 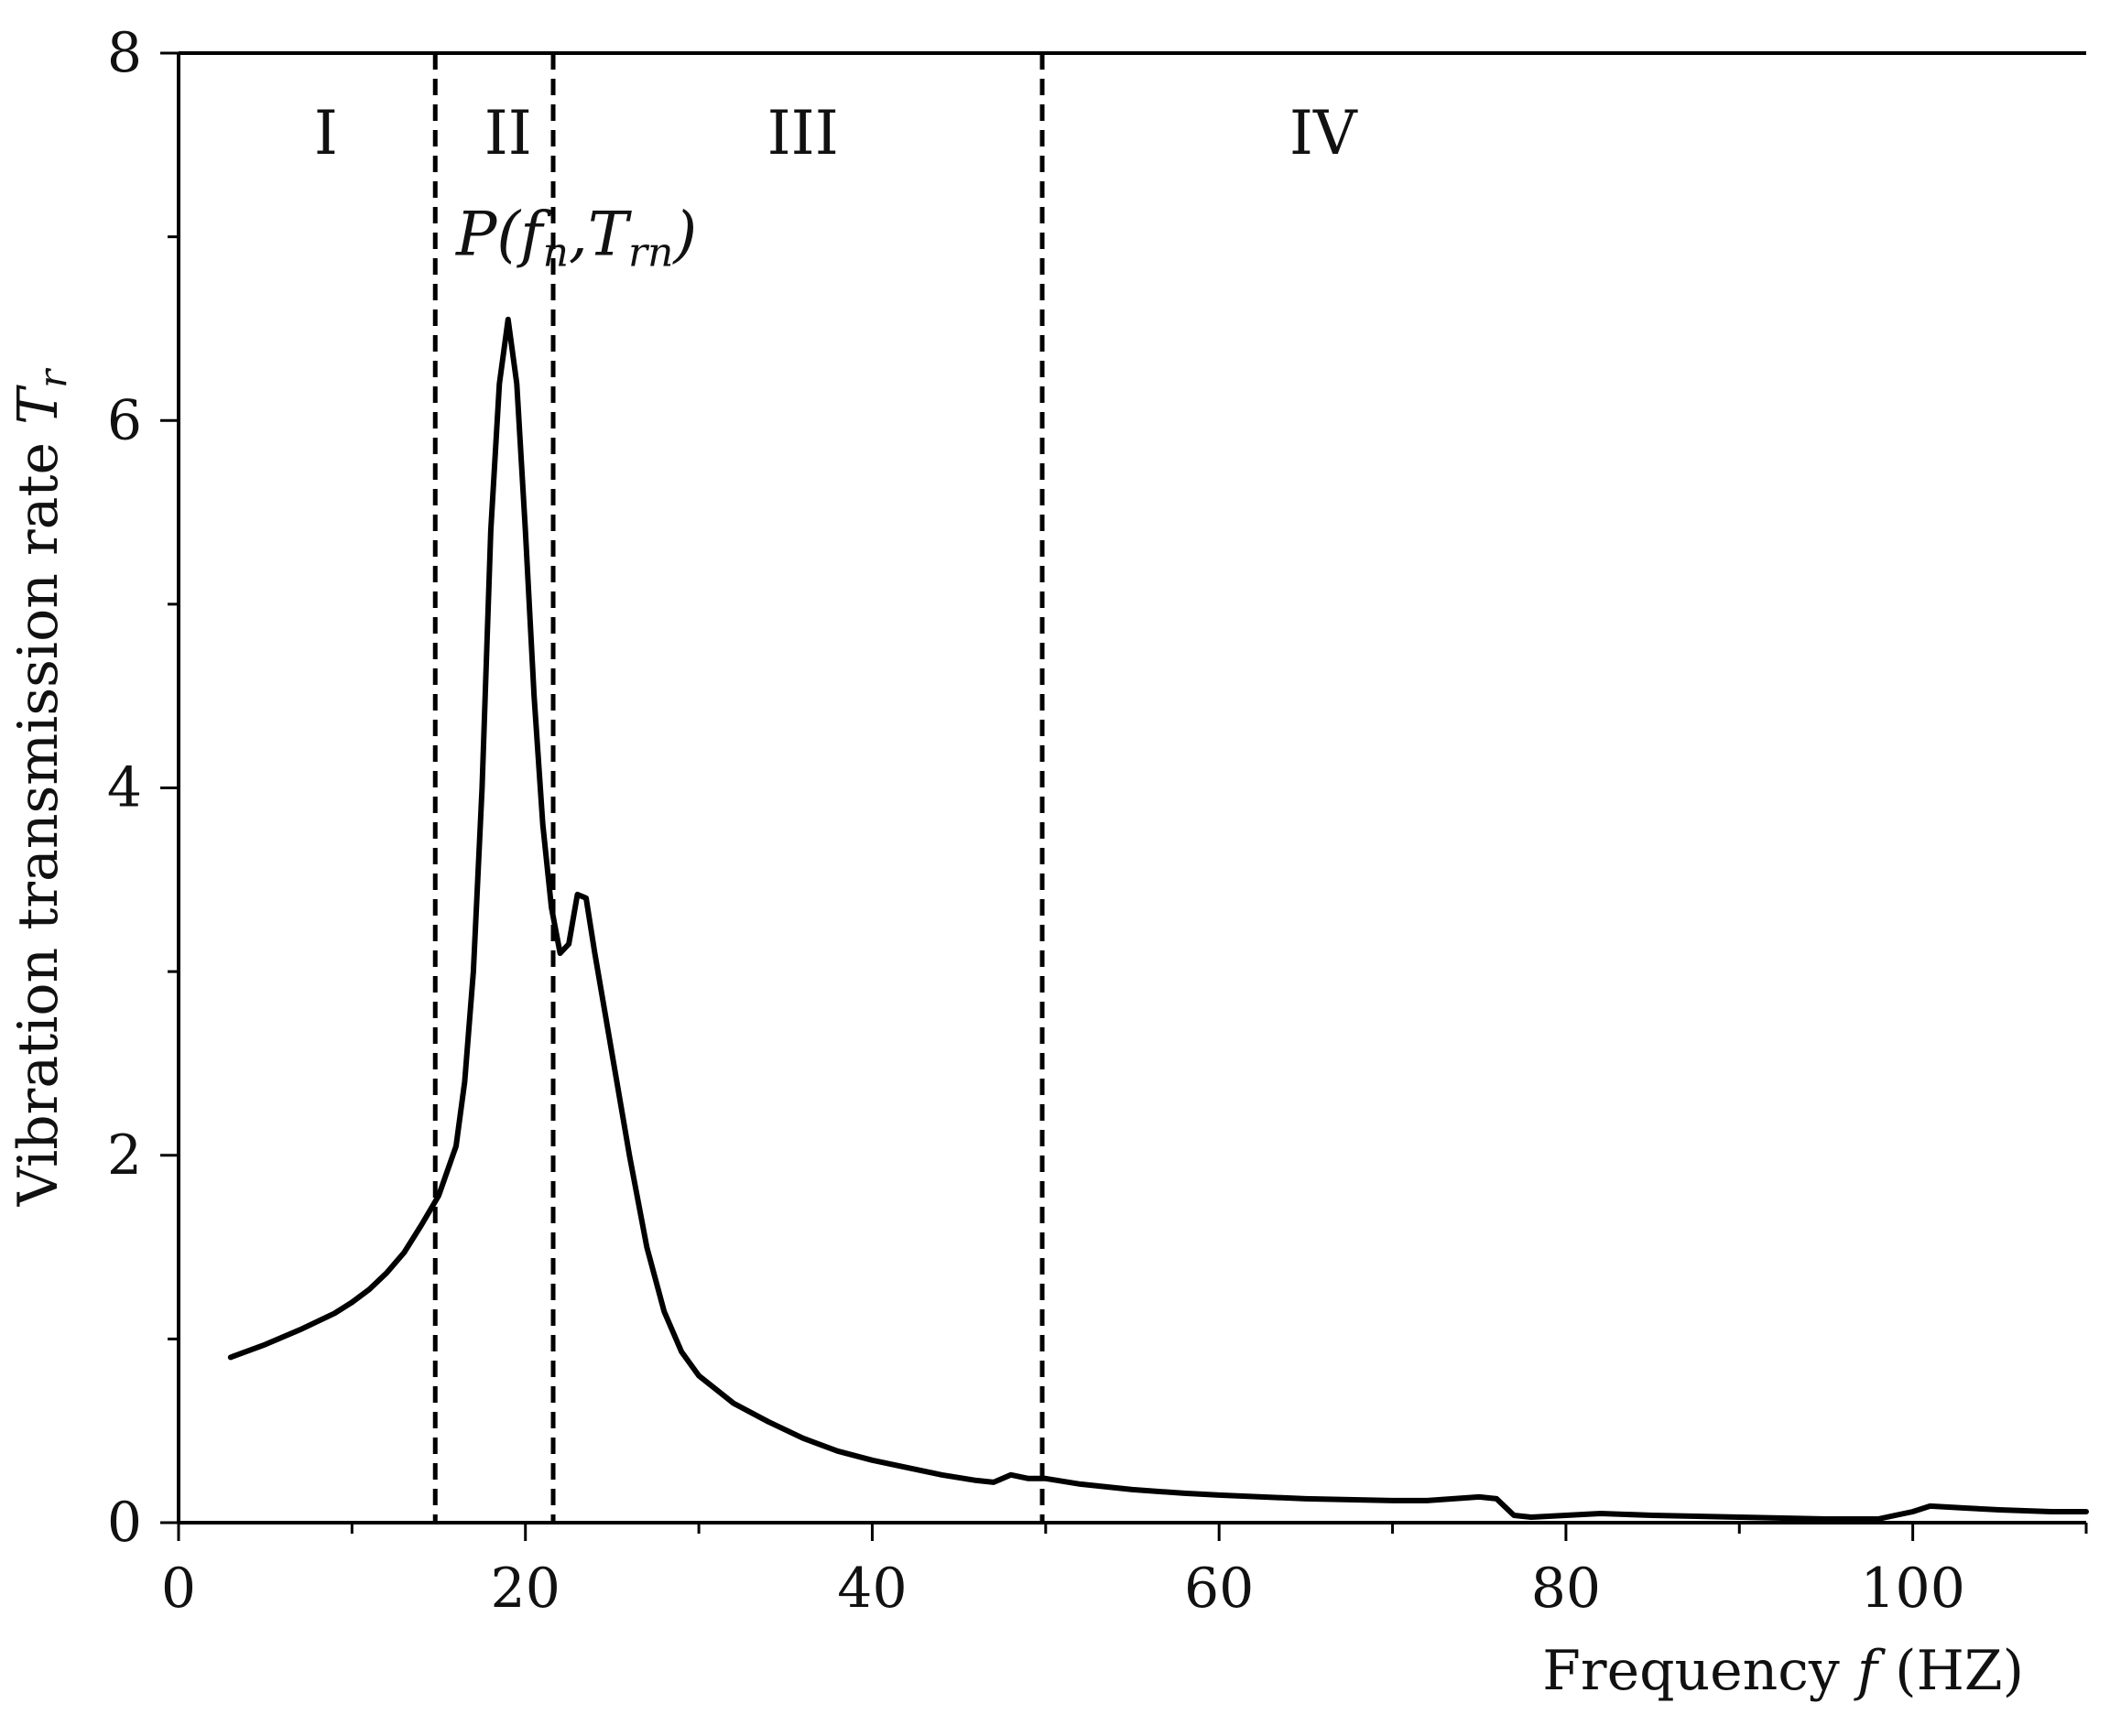 What do you see at coordinates (1912, 1589) in the screenshot?
I see `x-tick-label: 100` at bounding box center [1912, 1589].